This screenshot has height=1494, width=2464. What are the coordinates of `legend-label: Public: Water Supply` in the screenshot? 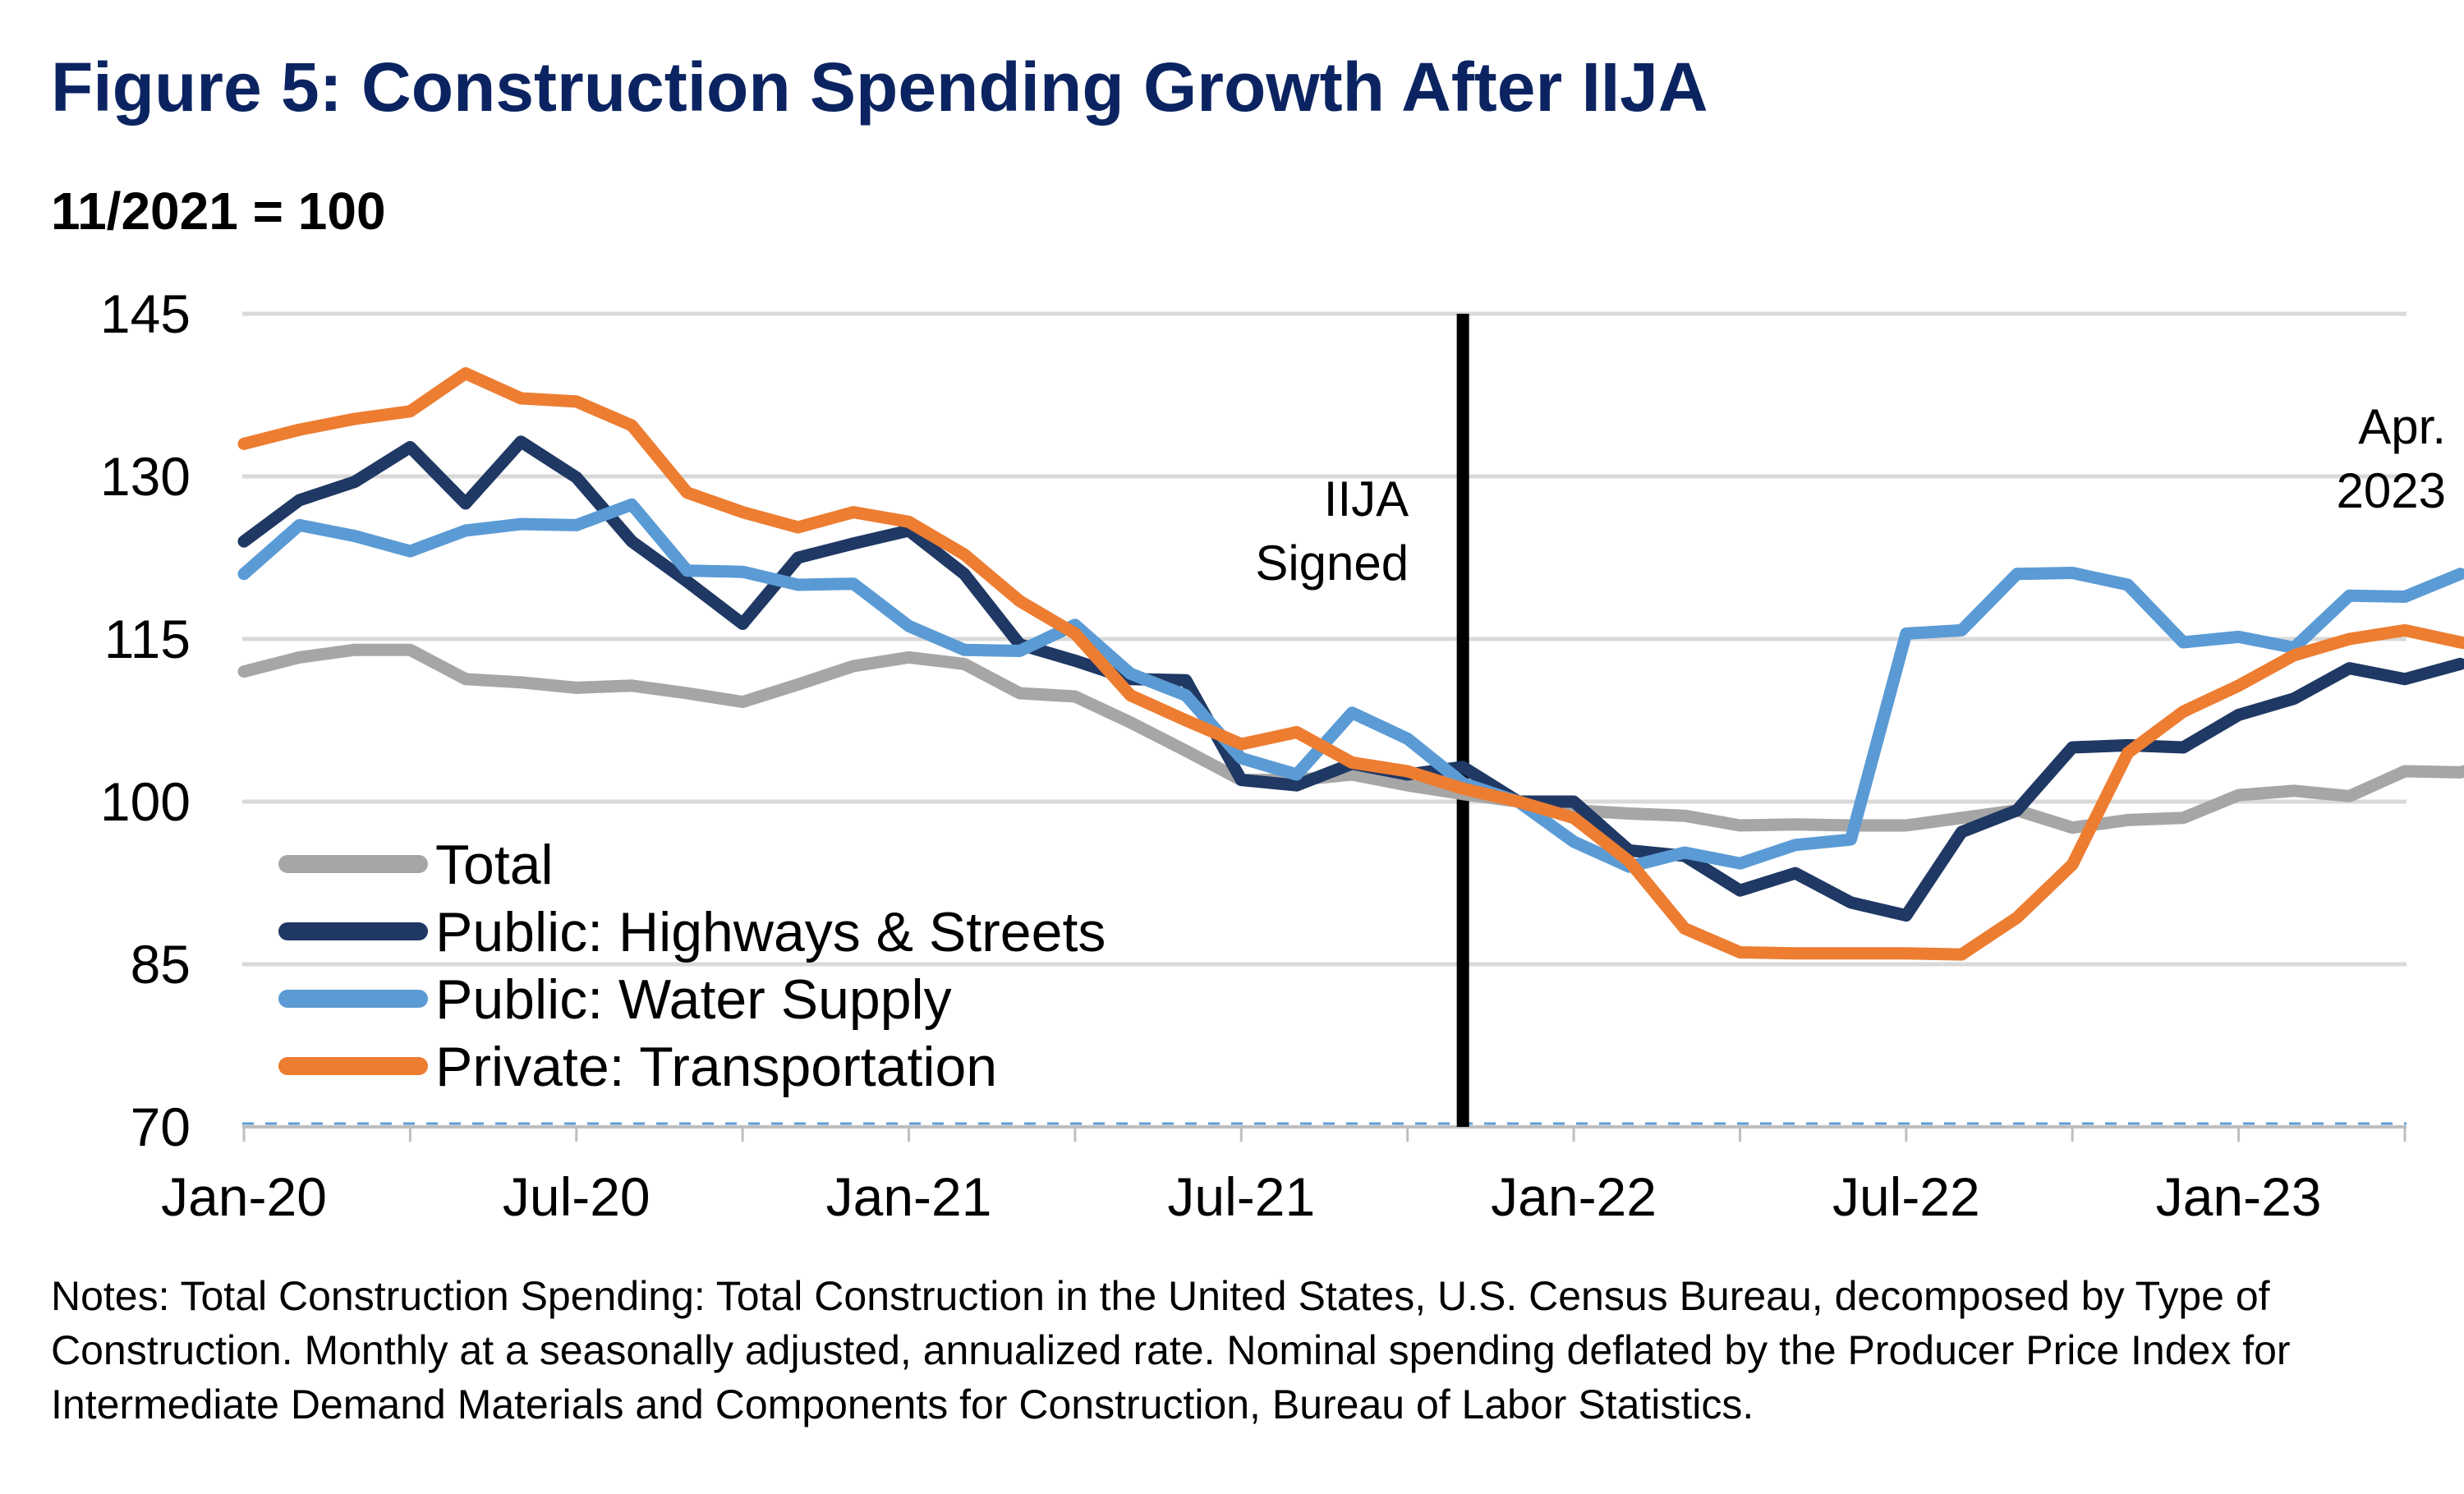 It's located at (693, 999).